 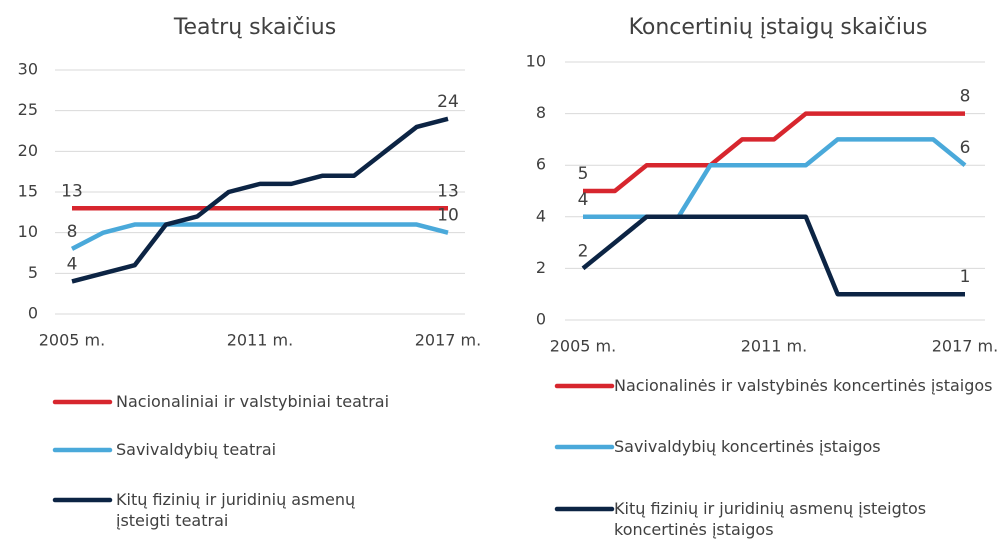 I want to click on y-tick-label: 2, so click(x=541, y=267).